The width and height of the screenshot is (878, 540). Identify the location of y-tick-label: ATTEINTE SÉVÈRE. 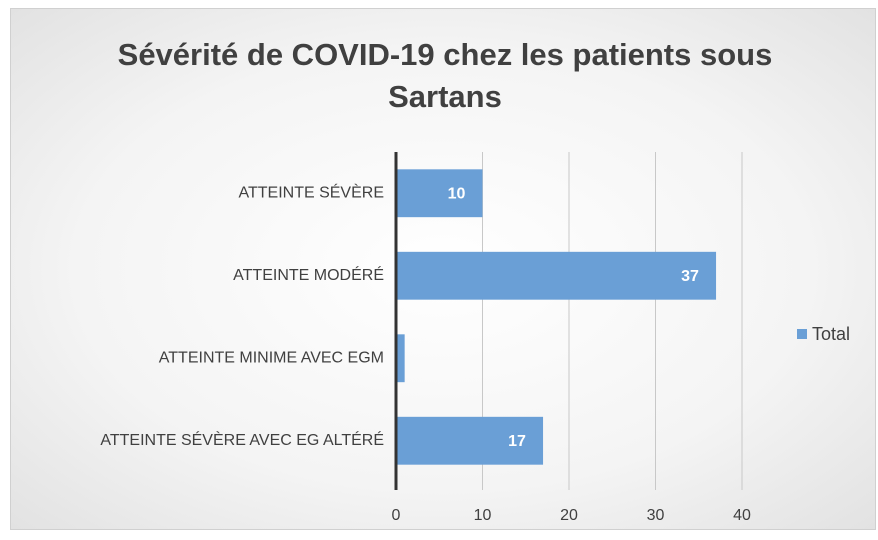
(311, 191).